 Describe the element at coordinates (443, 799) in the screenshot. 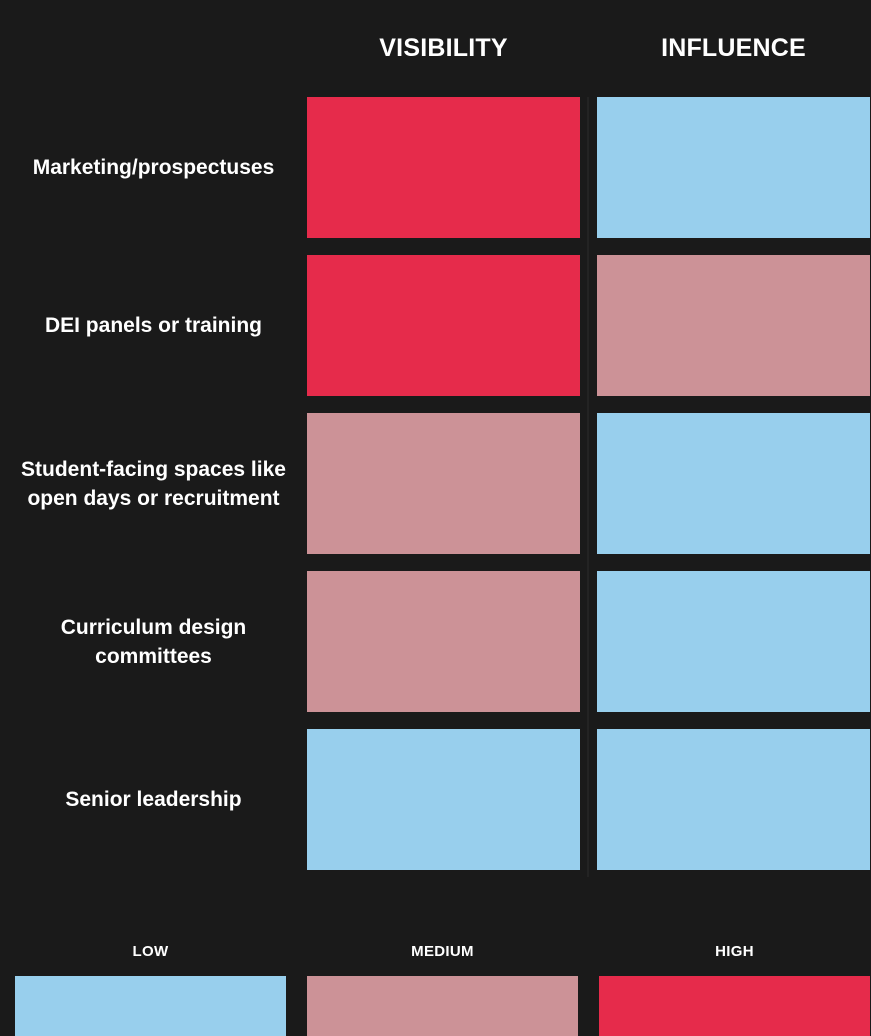

I see `heatmap-cell-r5-visibility` at that location.